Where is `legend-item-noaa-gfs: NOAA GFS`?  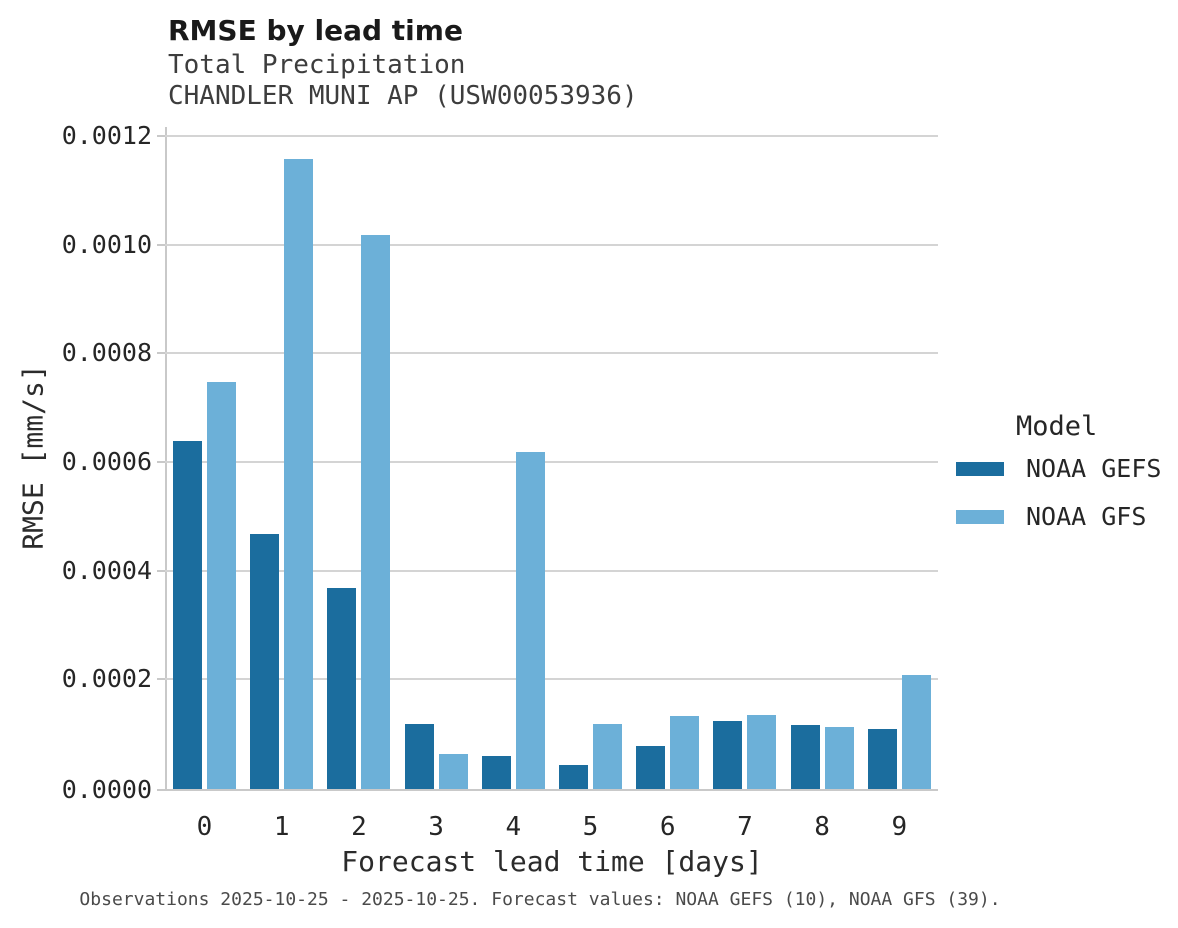
legend-item-noaa-gfs: NOAA GFS is located at coordinates (1058, 516).